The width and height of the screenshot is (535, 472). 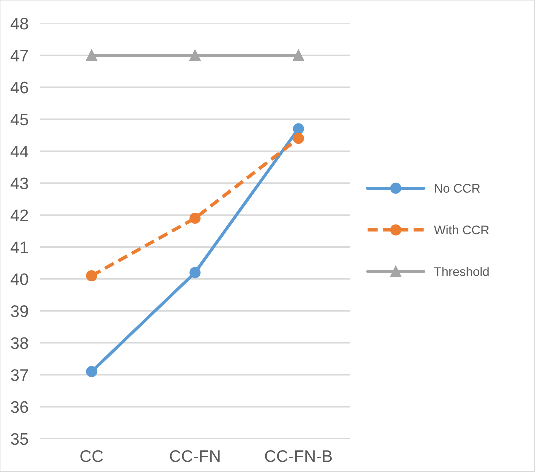 I want to click on y-tick-label: 39, so click(x=19, y=312).